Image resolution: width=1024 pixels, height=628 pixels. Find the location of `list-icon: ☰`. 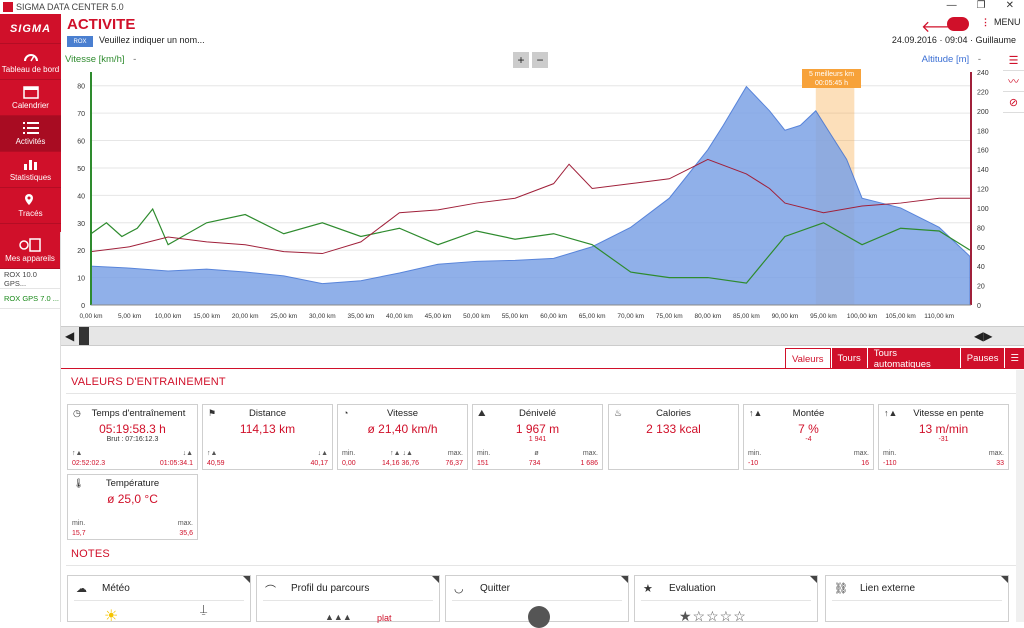

list-icon: ☰ is located at coordinates (1013, 60).